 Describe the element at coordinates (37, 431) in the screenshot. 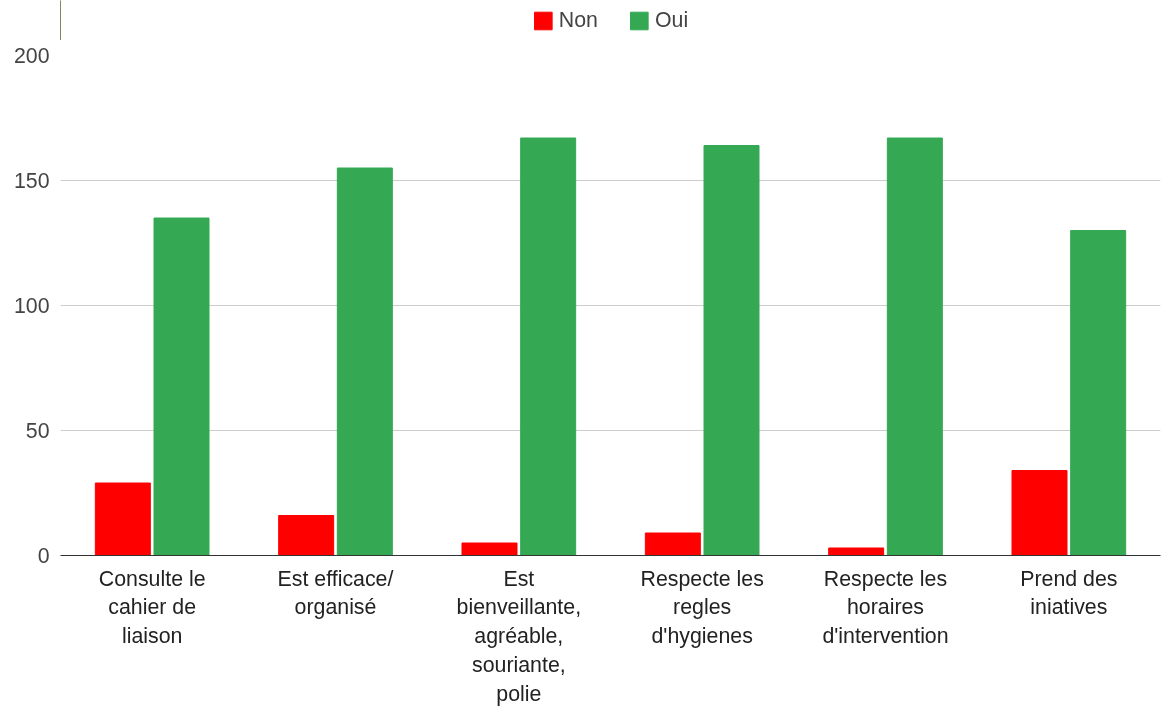

I see `y-tick-label: 50` at that location.